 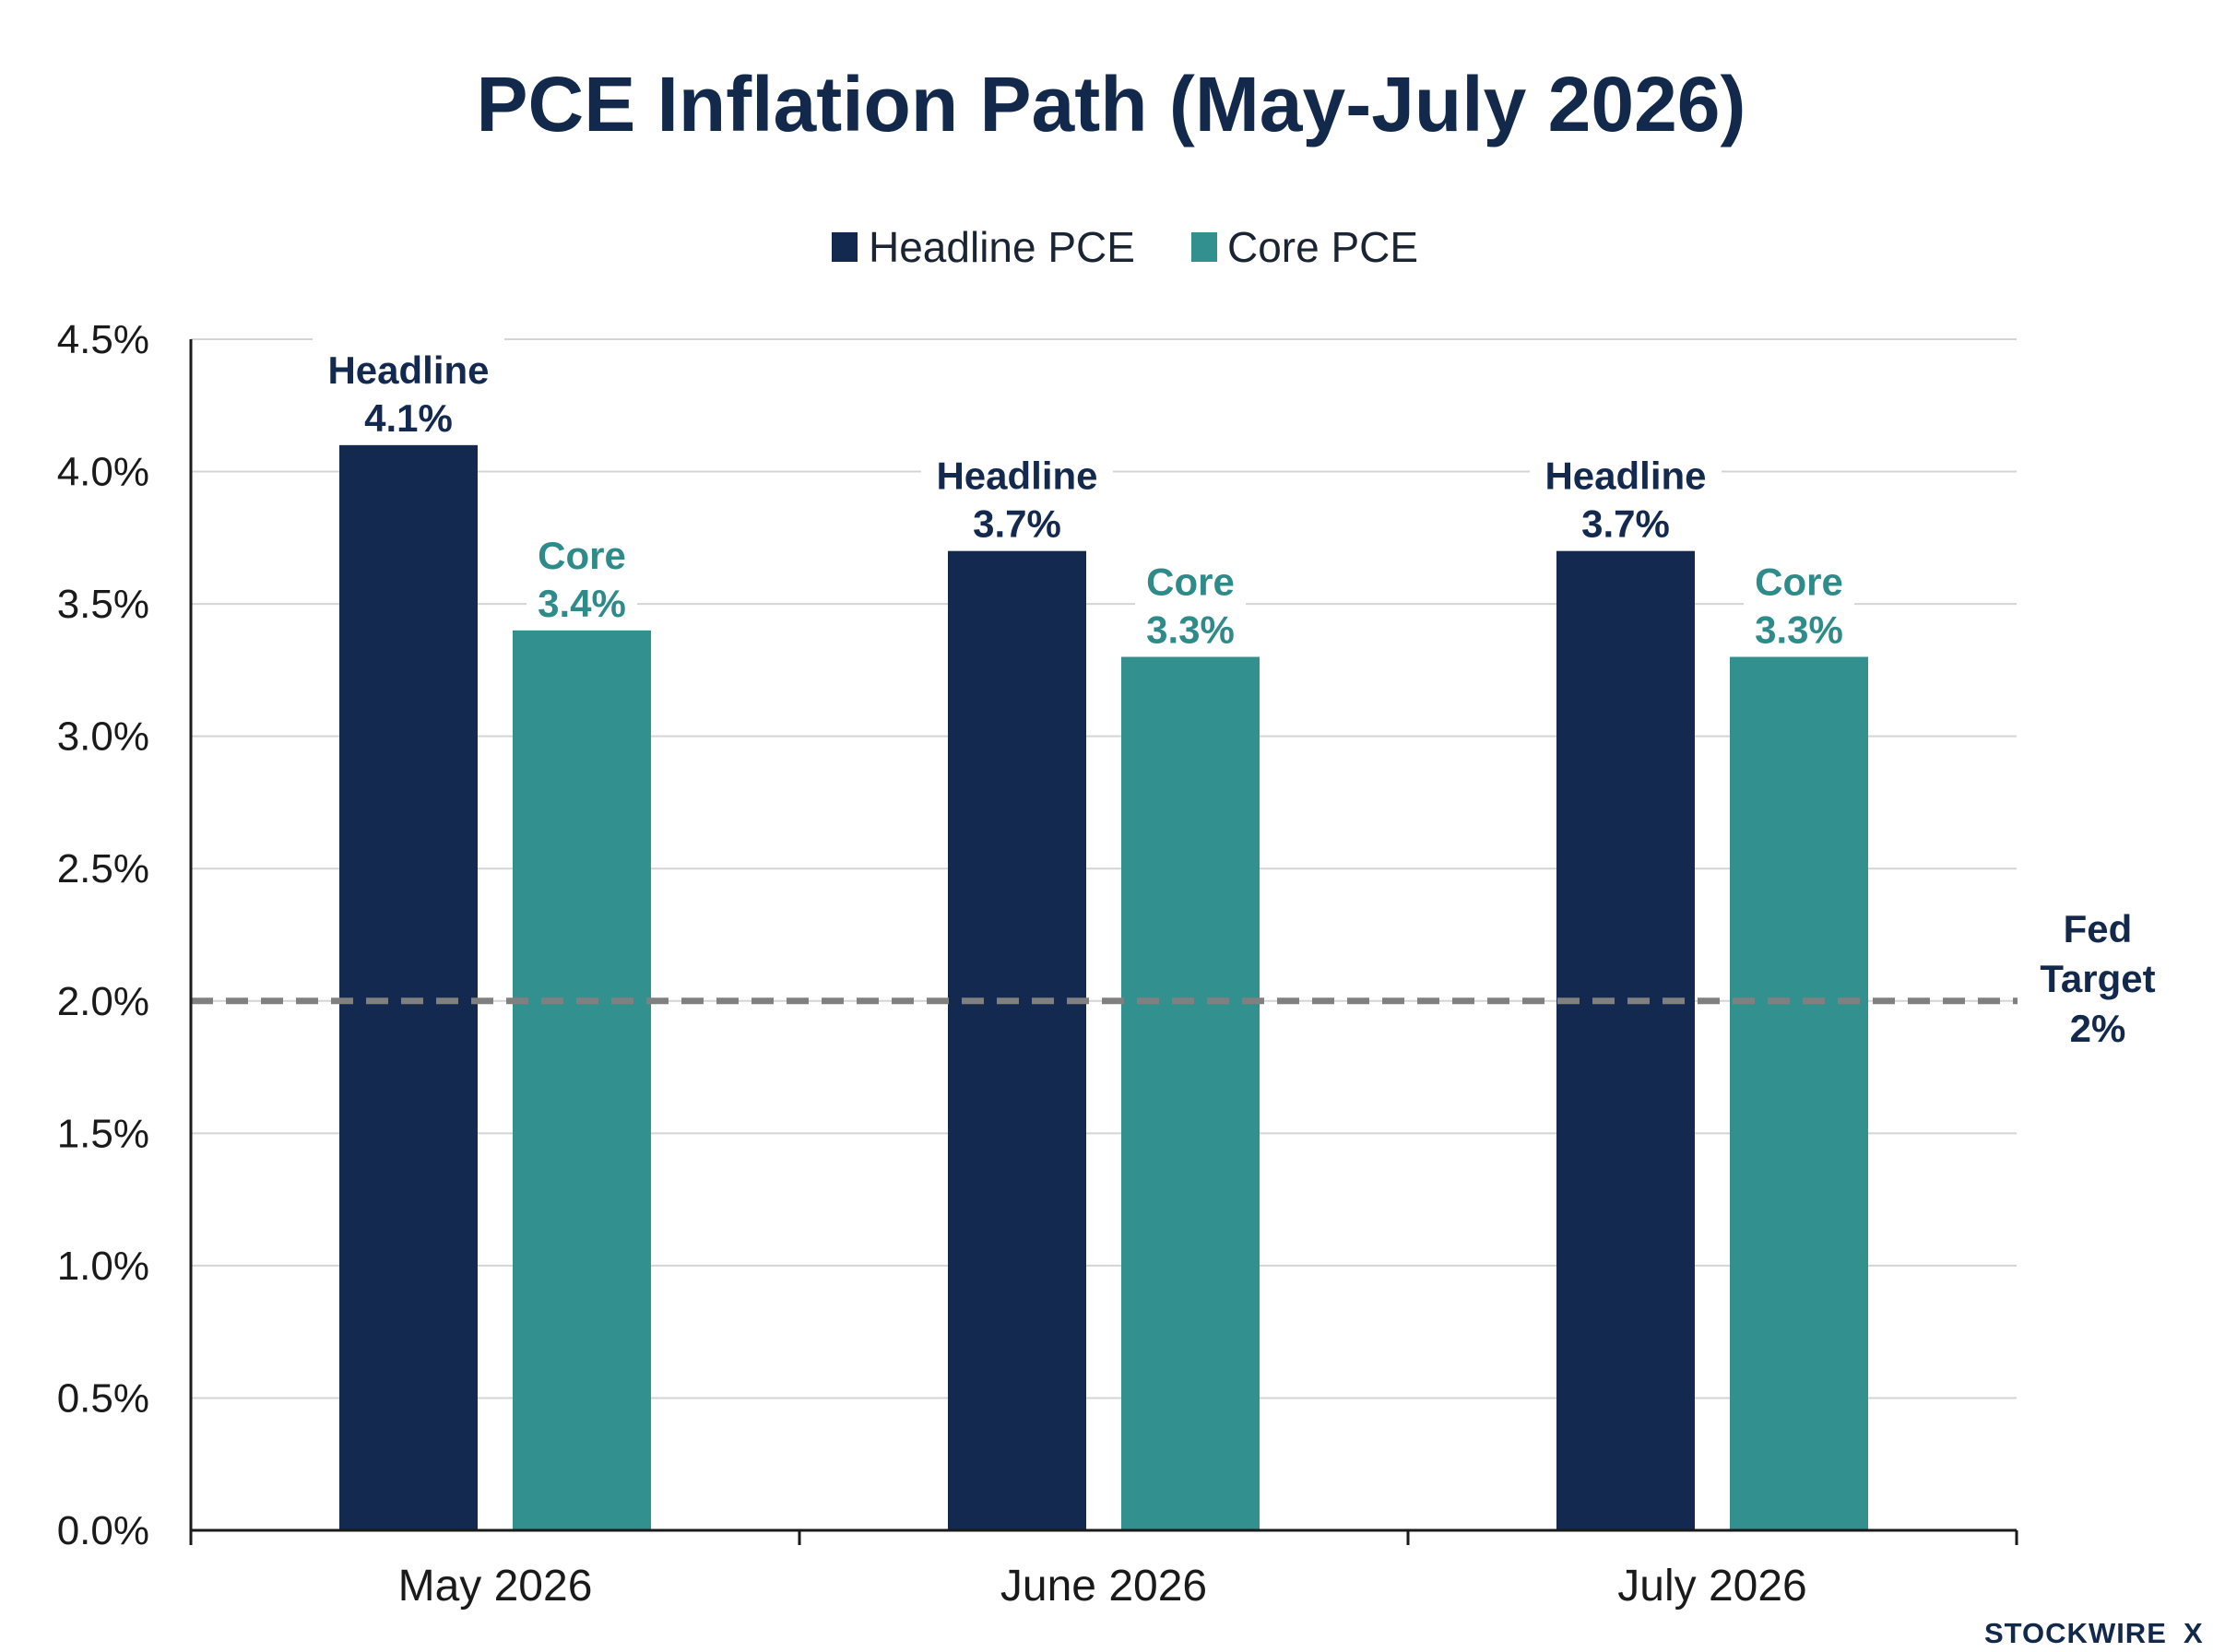 What do you see at coordinates (103, 868) in the screenshot?
I see `y-tick-label: 2.5%` at bounding box center [103, 868].